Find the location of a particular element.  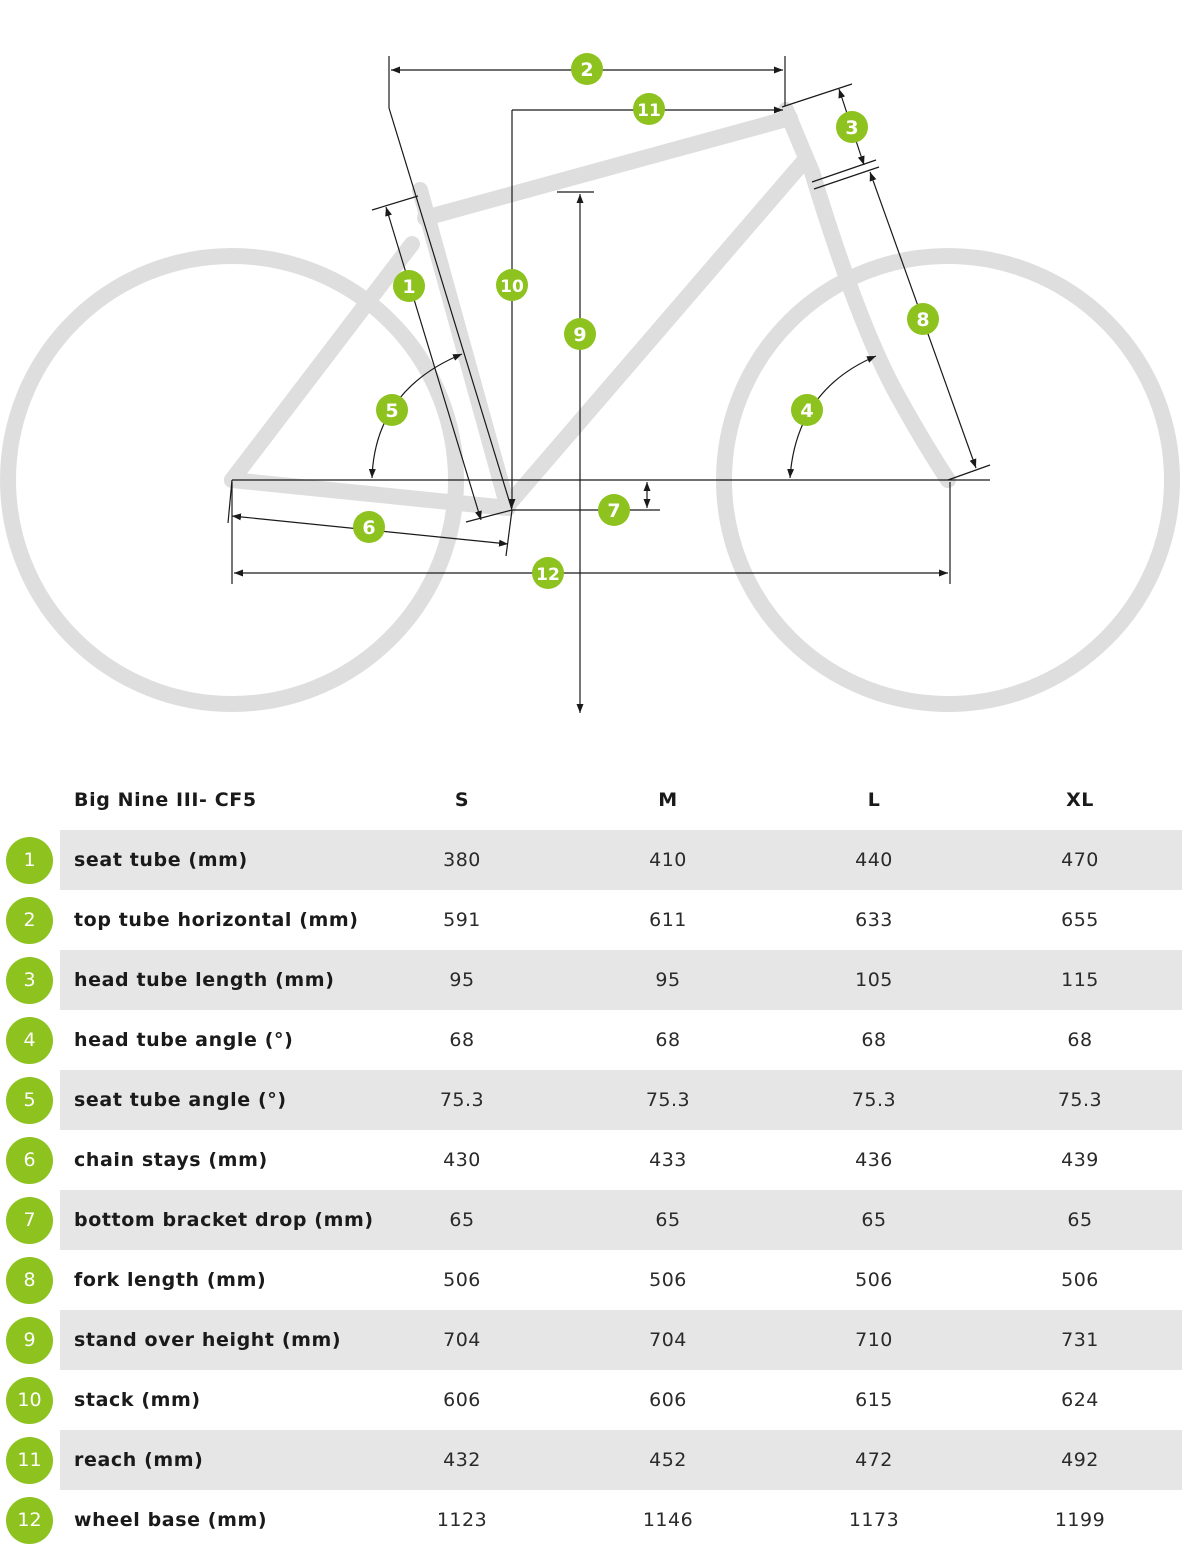

badge-2-text: 2 is located at coordinates (586, 70).